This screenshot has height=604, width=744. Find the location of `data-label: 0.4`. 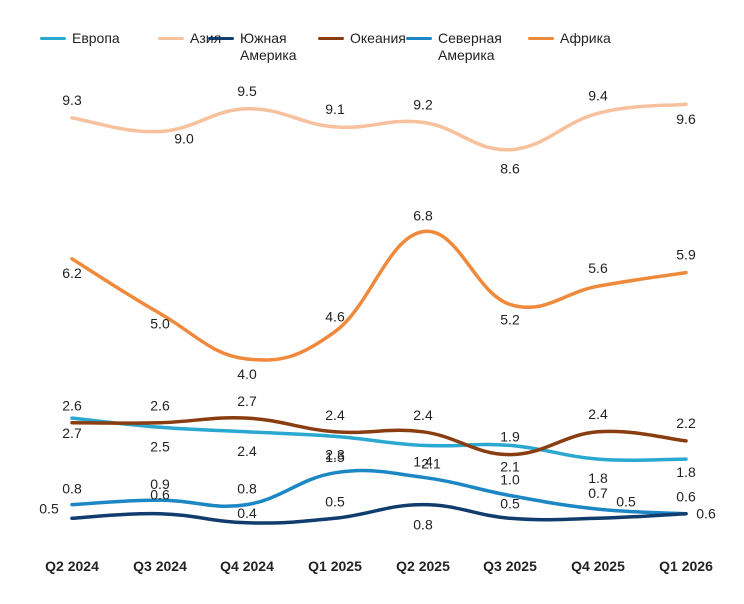

data-label: 0.4 is located at coordinates (247, 513).